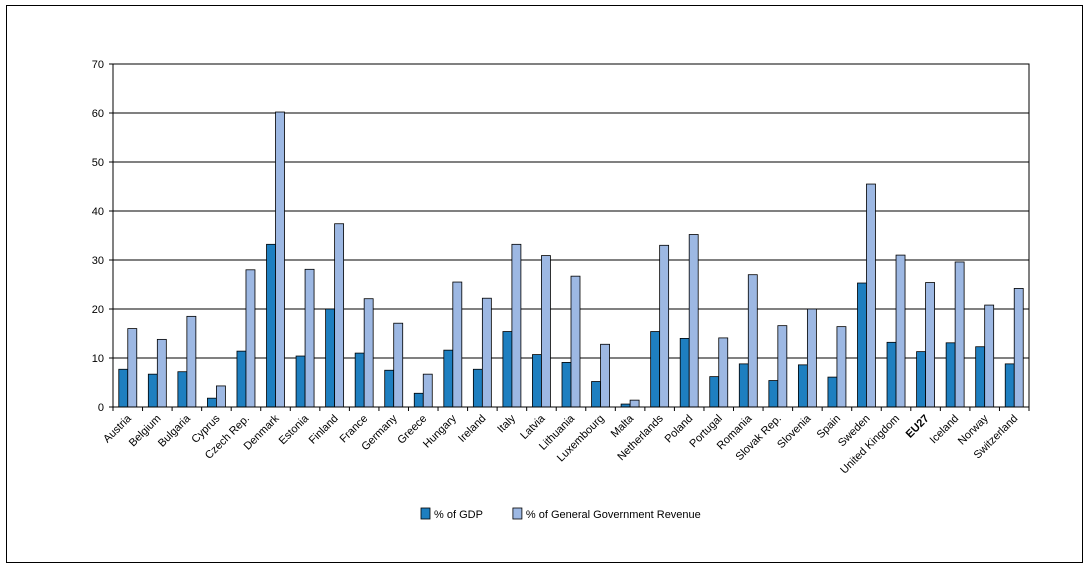 The height and width of the screenshot is (567, 1091). Describe the element at coordinates (918, 427) in the screenshot. I see `x-category-label: EU27` at that location.